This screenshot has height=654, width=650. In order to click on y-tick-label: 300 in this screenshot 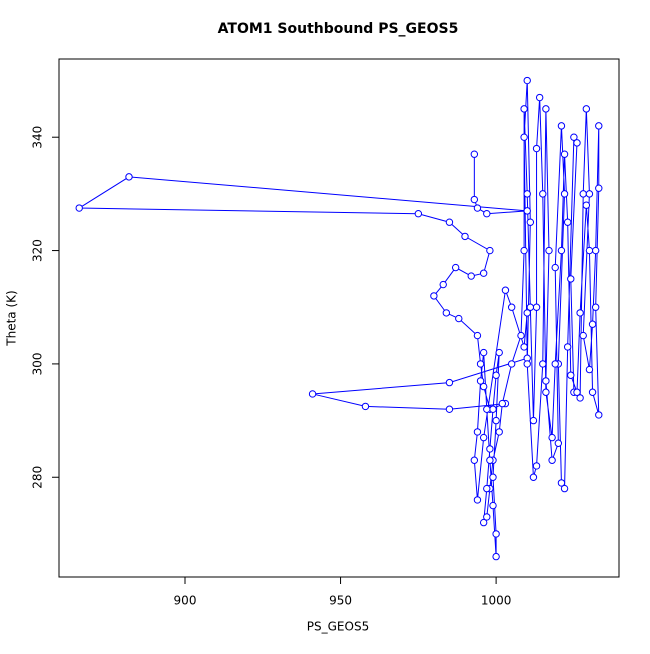, I will do `click(38, 363)`.